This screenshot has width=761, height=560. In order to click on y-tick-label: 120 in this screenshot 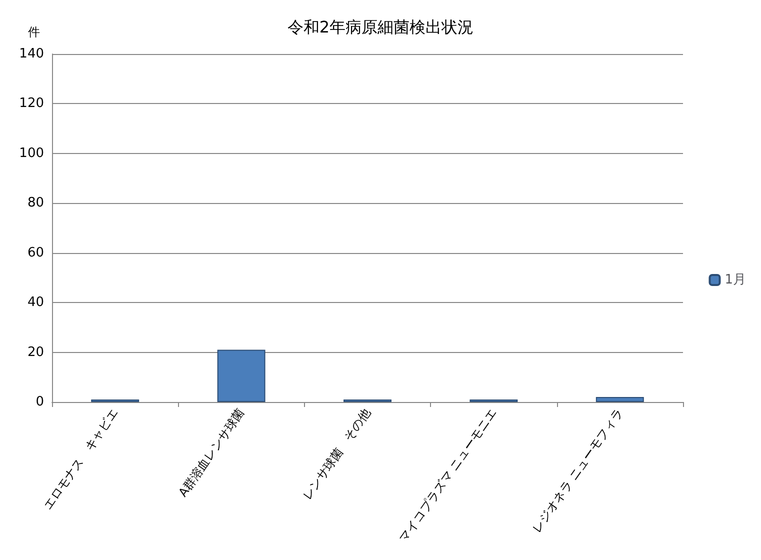, I will do `click(31, 104)`.